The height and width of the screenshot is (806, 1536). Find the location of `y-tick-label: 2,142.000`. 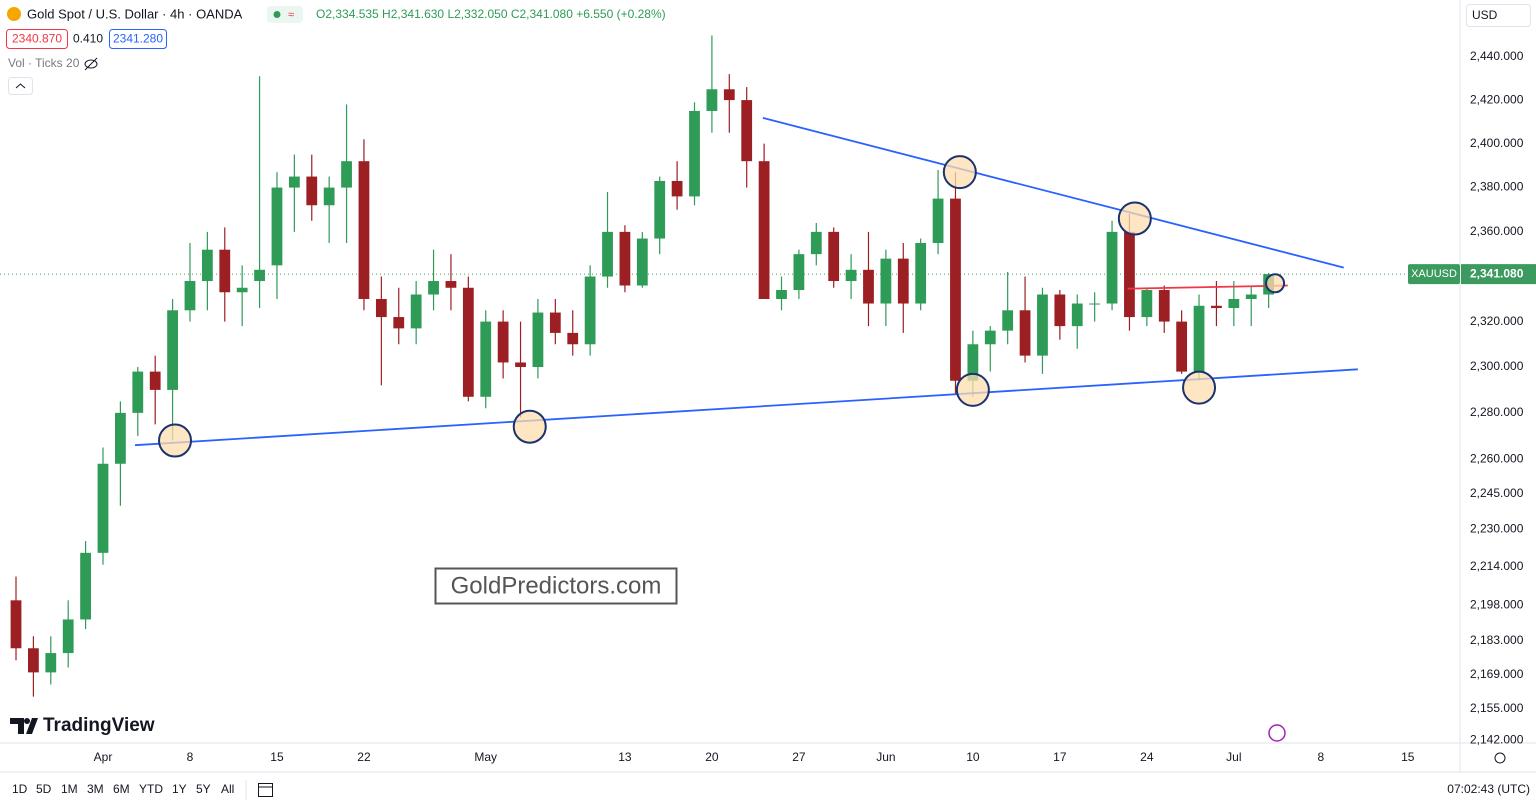

y-tick-label: 2,142.000 is located at coordinates (1497, 740).